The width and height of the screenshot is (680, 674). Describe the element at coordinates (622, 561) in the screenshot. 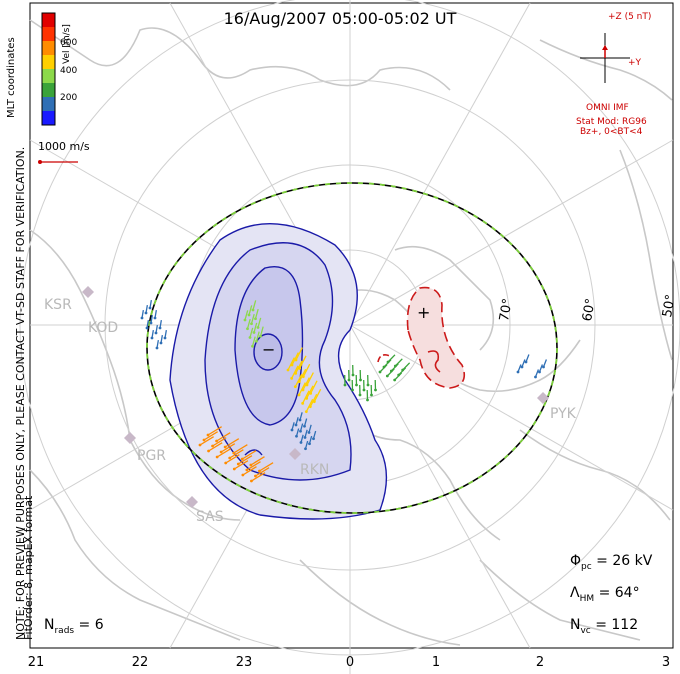

I see `stat-phi-pc-value: = 26 kV` at that location.